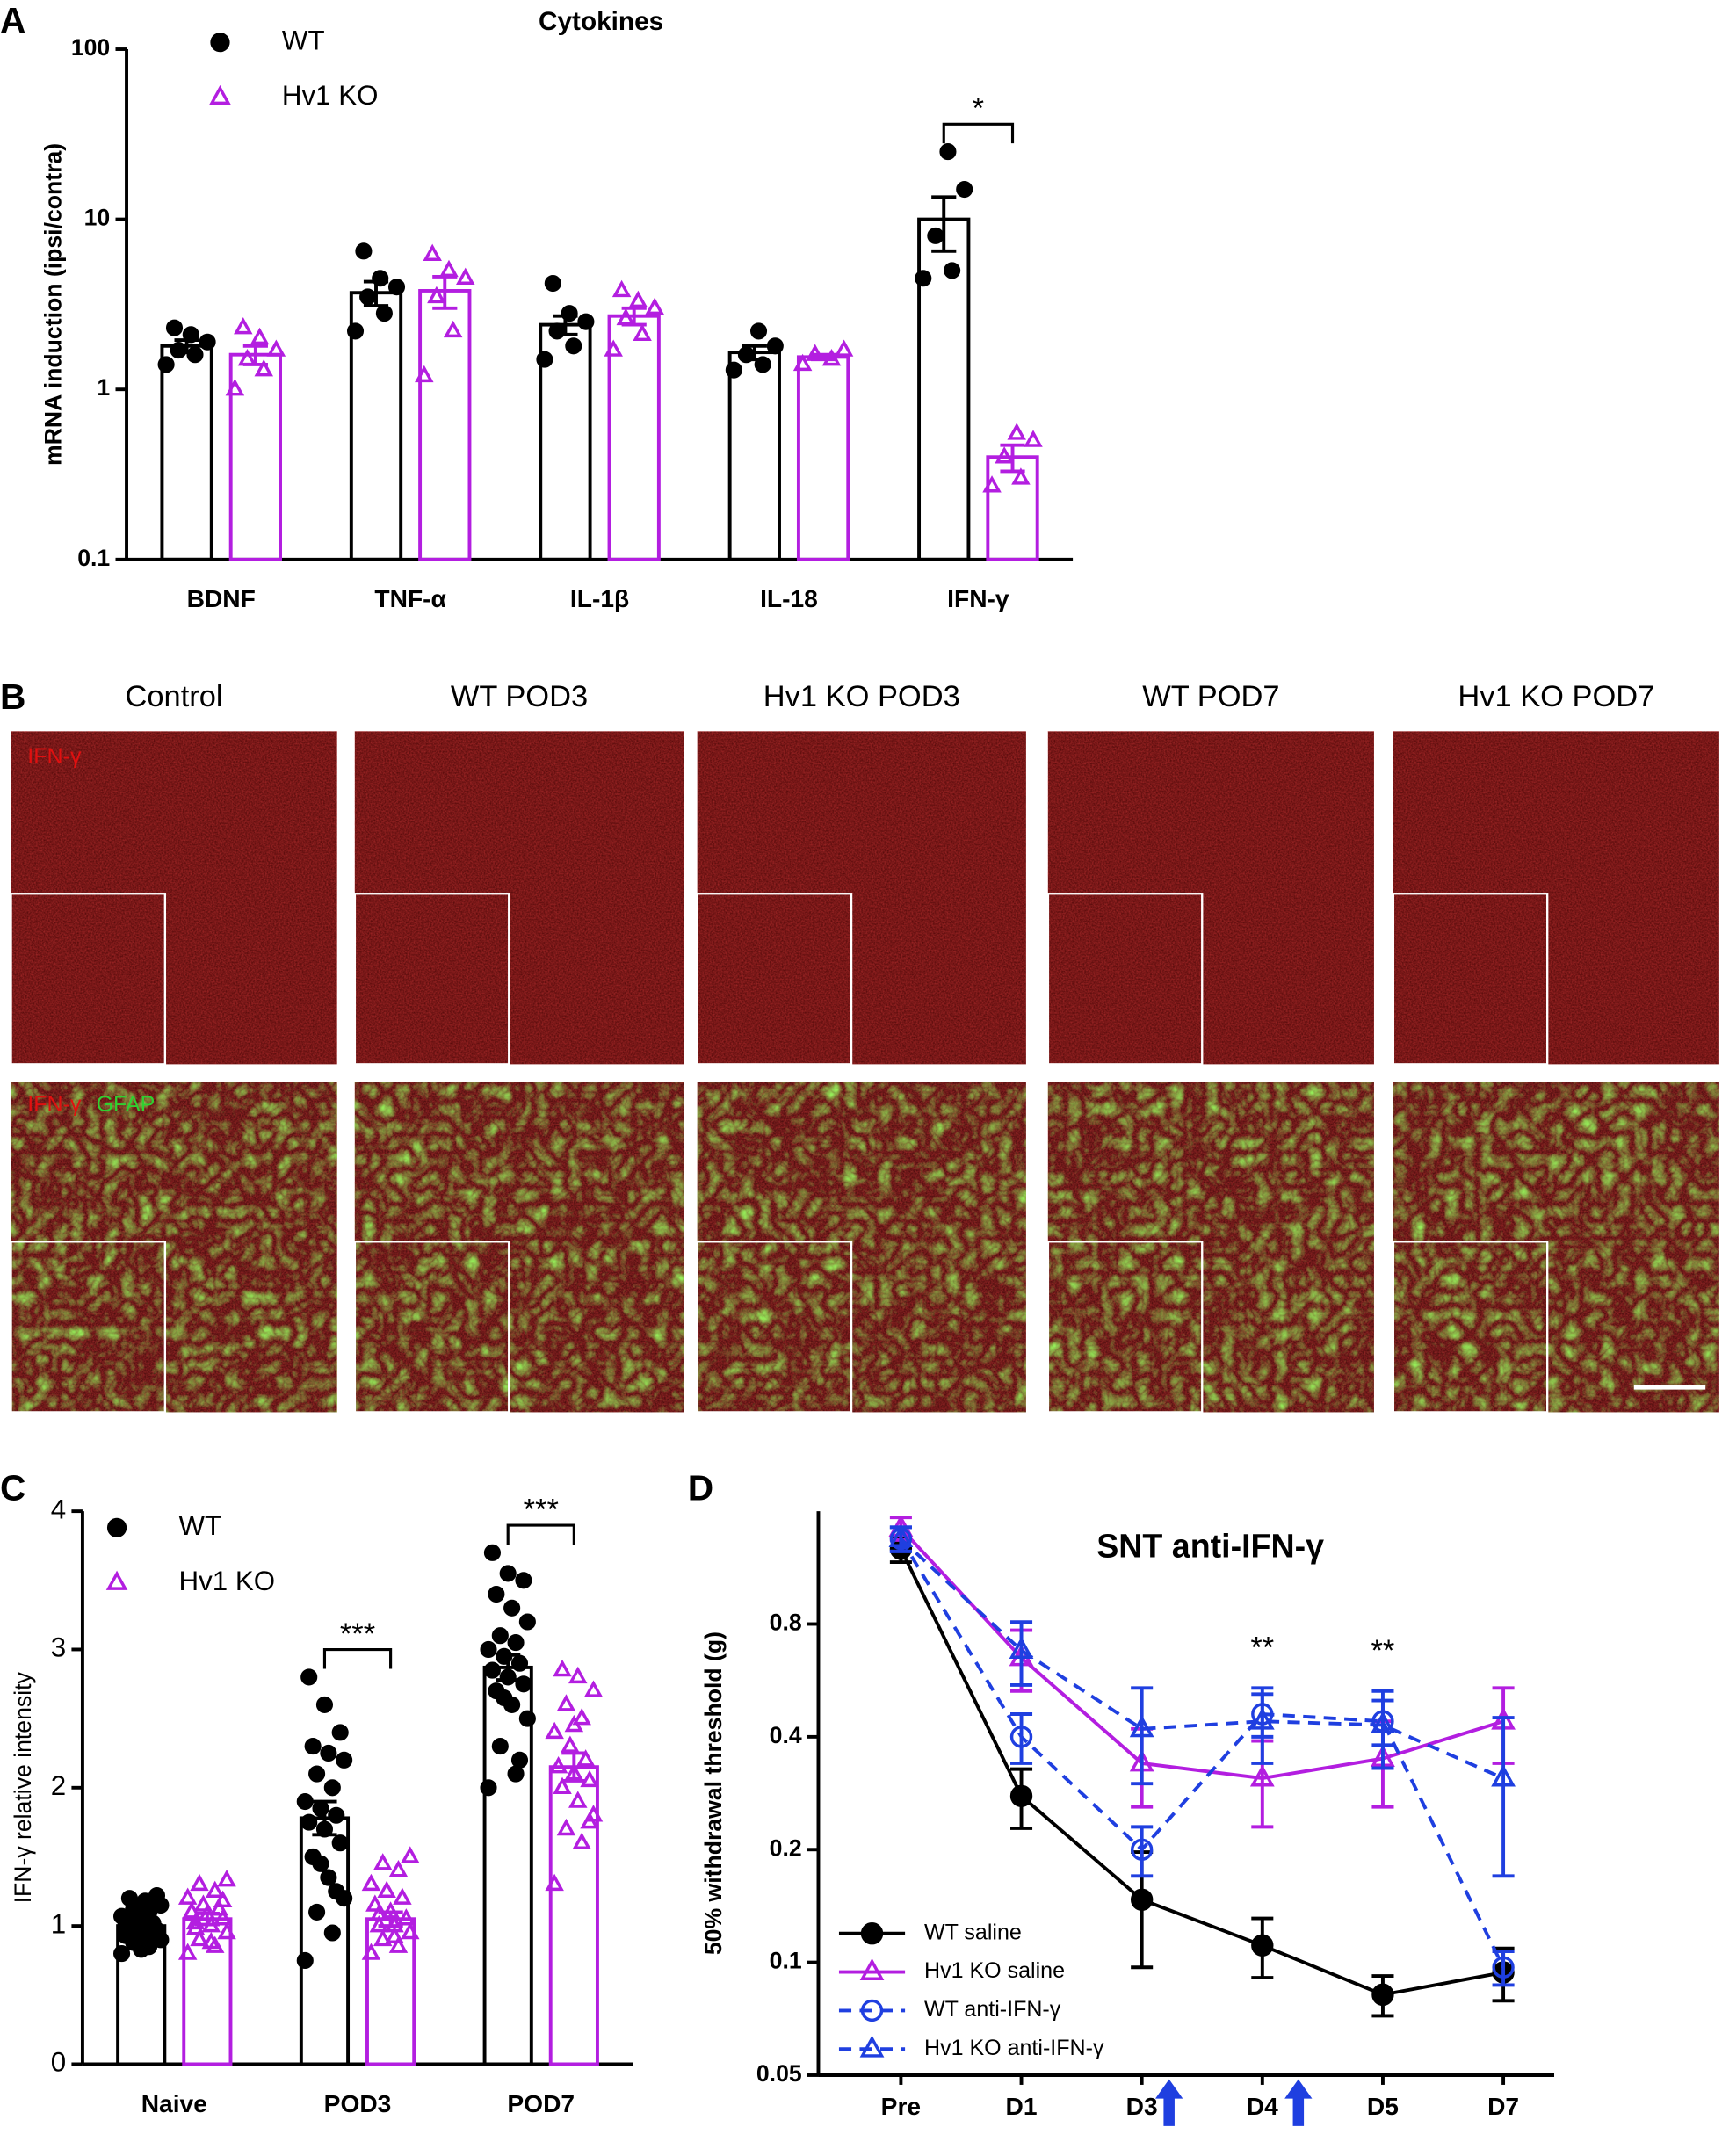 The image size is (1722, 2156). I want to click on column-label: WT POD3, so click(519, 697).